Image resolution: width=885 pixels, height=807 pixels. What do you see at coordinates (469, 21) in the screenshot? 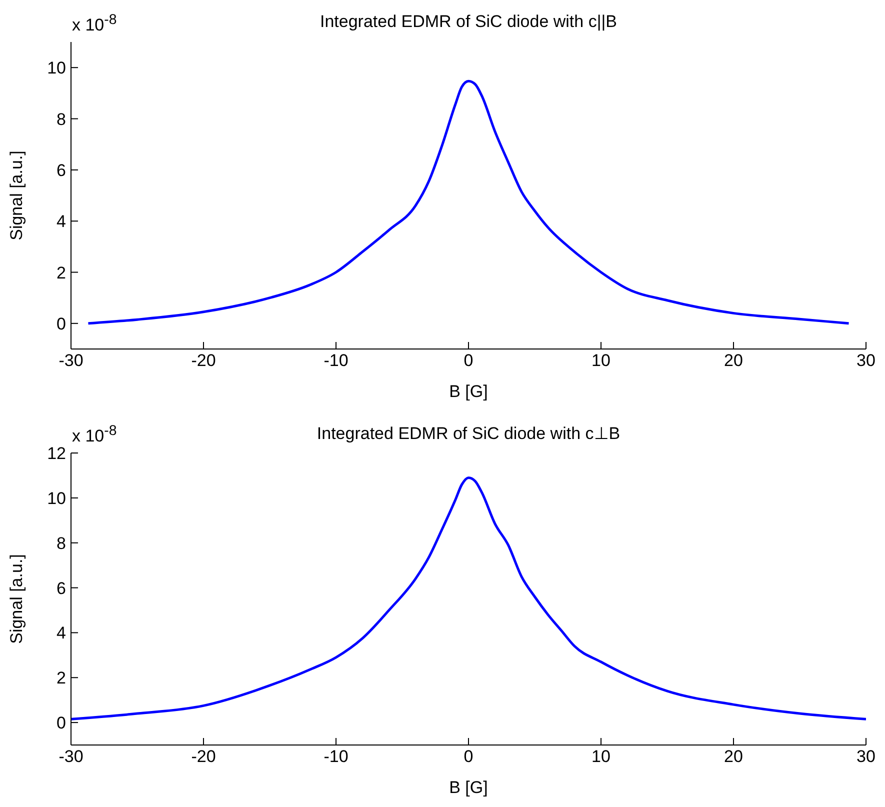
I see `chart-title: Integrated EDMR of SiC diode with c||B` at bounding box center [469, 21].